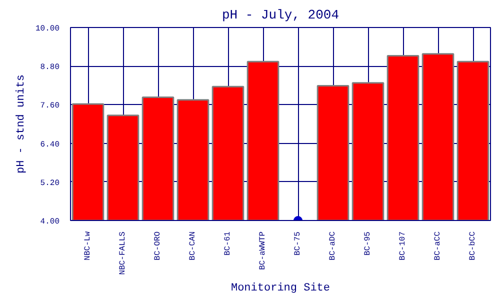 The width and height of the screenshot is (500, 300). What do you see at coordinates (368, 243) in the screenshot?
I see `x-tick-label: BC-95` at bounding box center [368, 243].